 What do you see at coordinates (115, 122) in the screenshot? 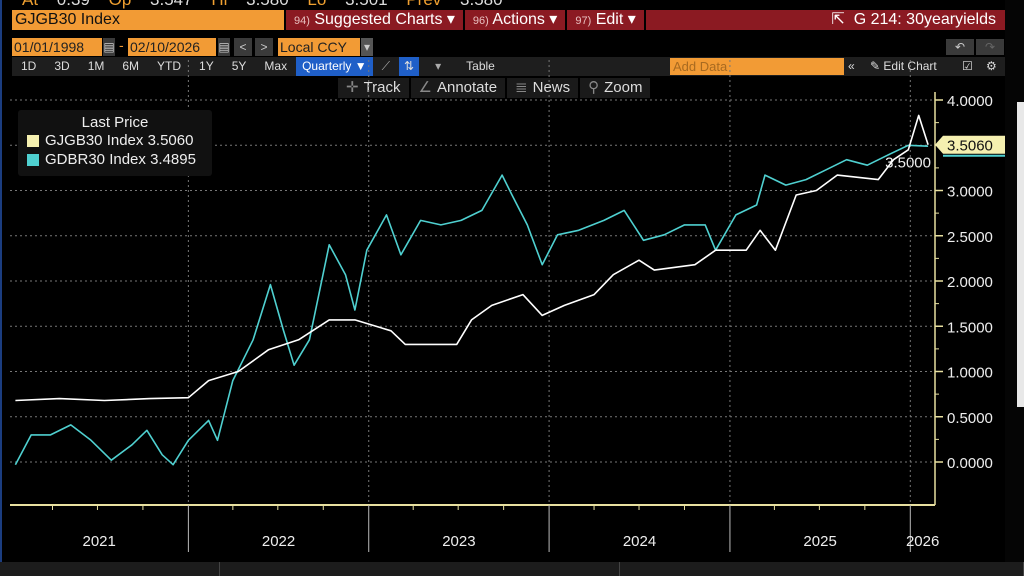
I see `legend-title: Last Price` at bounding box center [115, 122].